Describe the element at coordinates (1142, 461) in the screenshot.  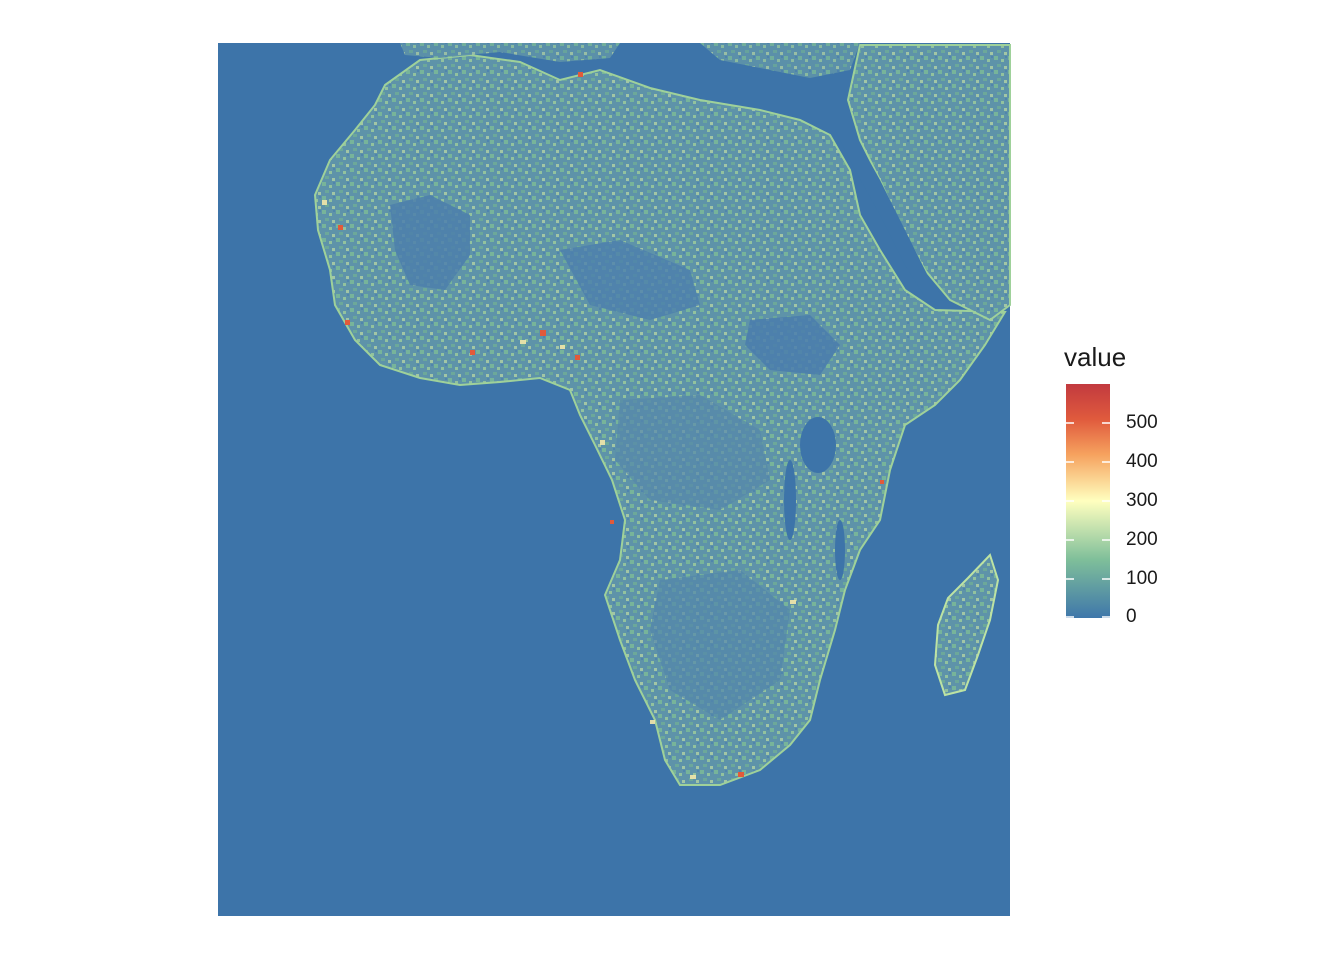
I see `legend-tick-label: 400` at that location.